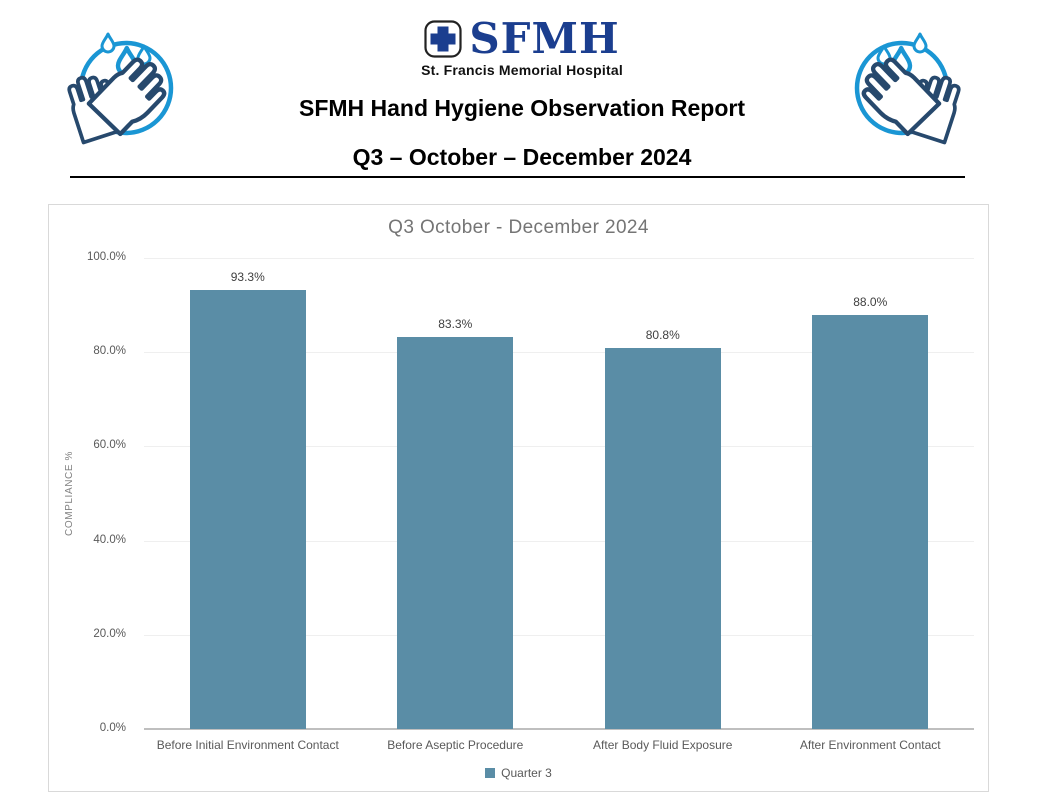  I want to click on report-subtitle: Q3 – October – December 2024, so click(522, 157).